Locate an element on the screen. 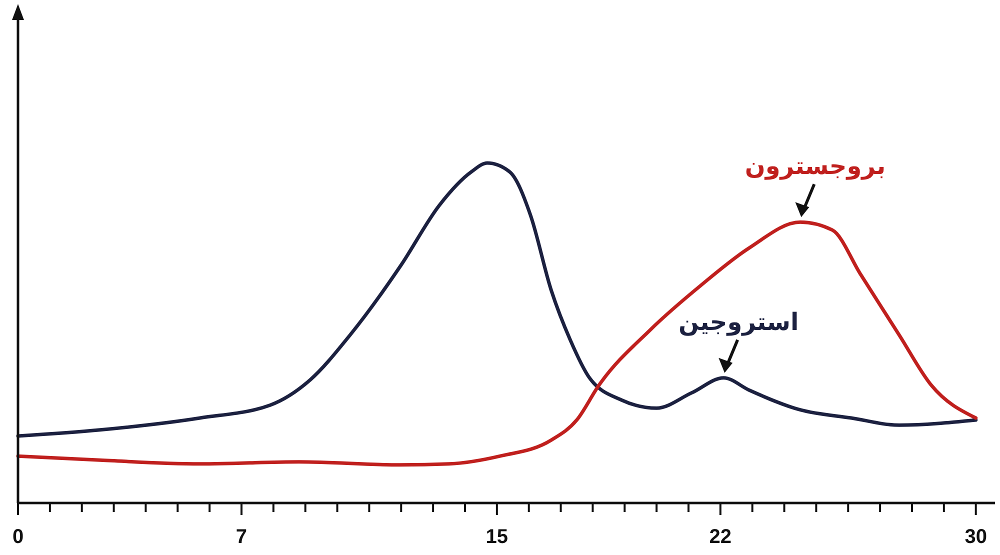  x-tick-label: 22 is located at coordinates (720, 537).